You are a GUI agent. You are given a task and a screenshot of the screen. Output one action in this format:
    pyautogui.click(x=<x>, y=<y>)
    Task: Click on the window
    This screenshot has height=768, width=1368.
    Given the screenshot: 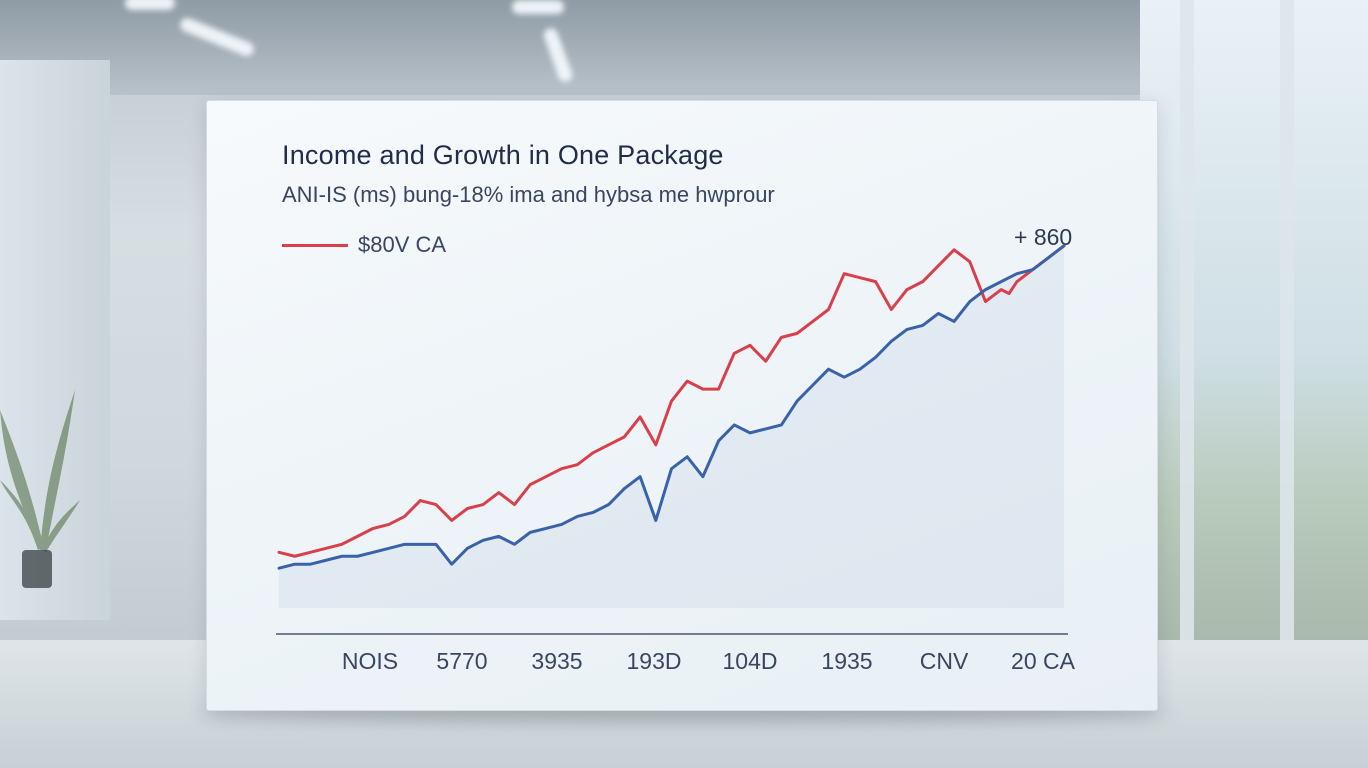 What is the action you would take?
    pyautogui.click(x=1254, y=320)
    